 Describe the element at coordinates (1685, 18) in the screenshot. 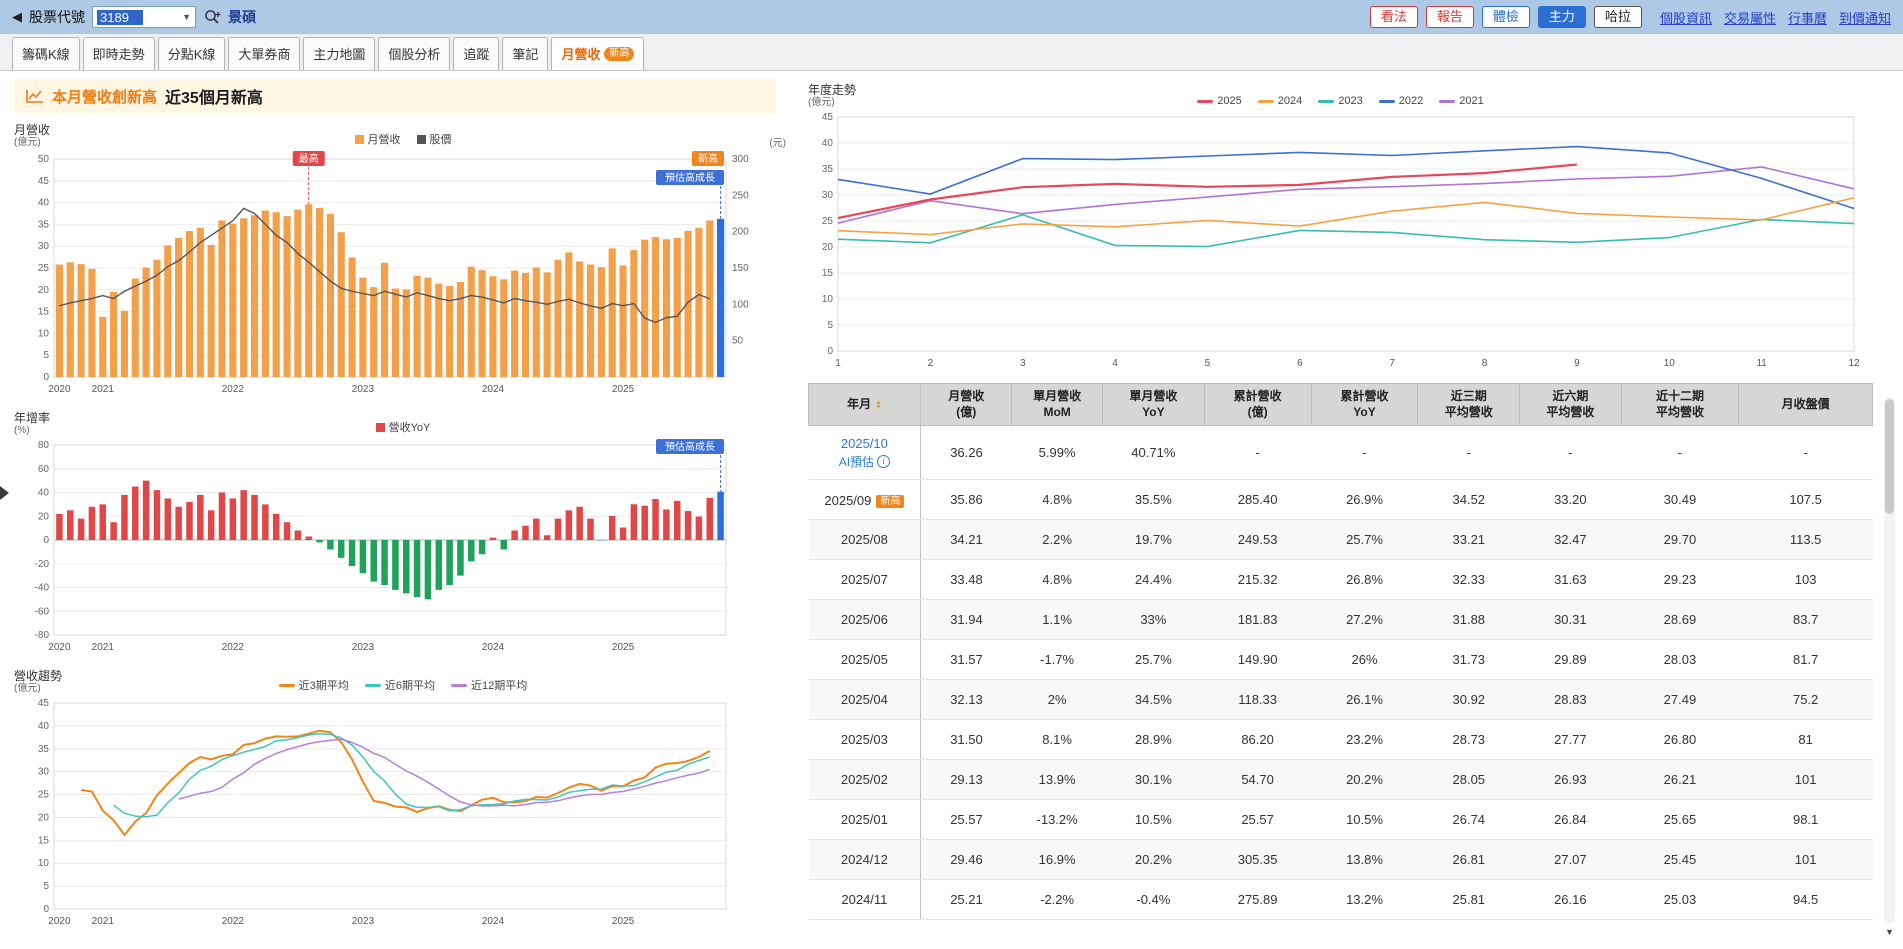

I see `topbar-link-個股資訊: 個股資訊` at that location.